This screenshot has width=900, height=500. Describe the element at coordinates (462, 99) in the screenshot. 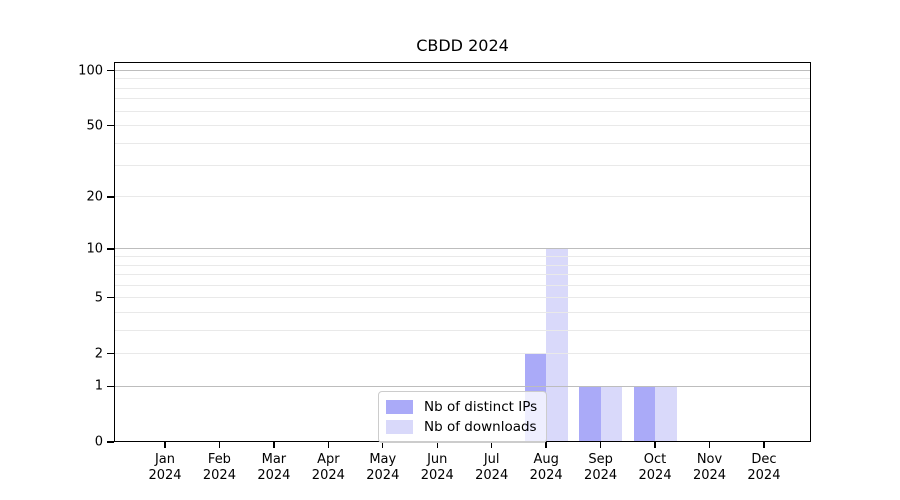

I see `gridline-y70` at that location.